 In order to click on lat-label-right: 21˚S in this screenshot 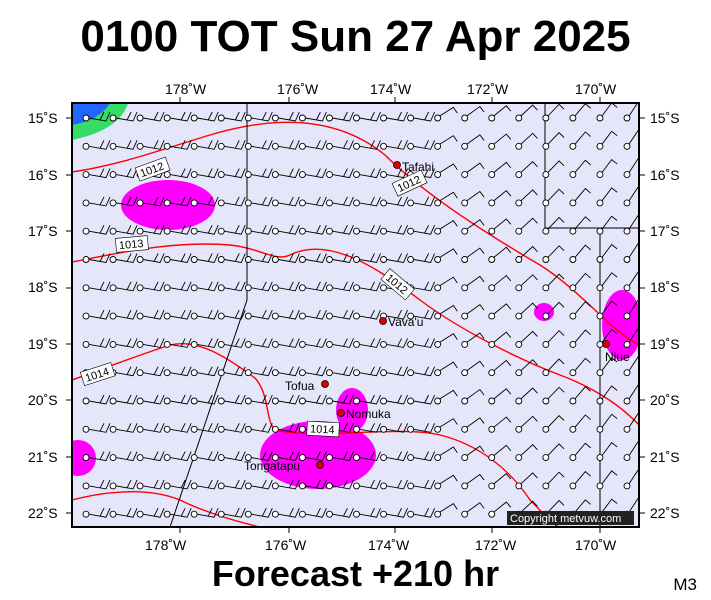, I will do `click(665, 457)`.